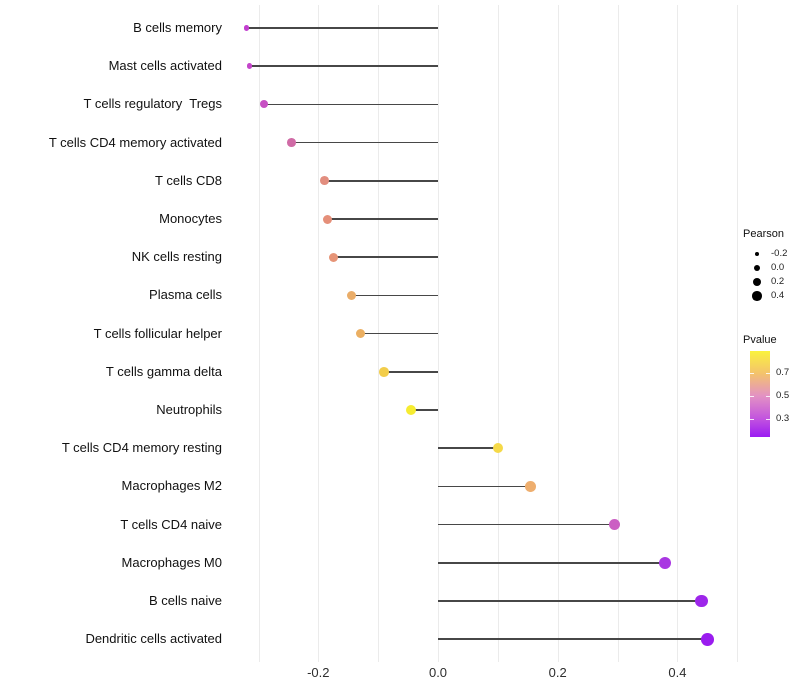 The width and height of the screenshot is (800, 700). Describe the element at coordinates (760, 394) in the screenshot. I see `pvalue-gradient-bar` at that location.